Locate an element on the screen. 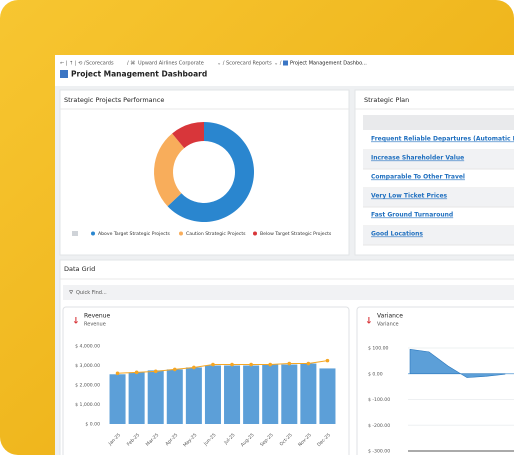 This screenshot has width=514, height=455. breadcrumb-item: Scorecard Reports is located at coordinates (249, 64).